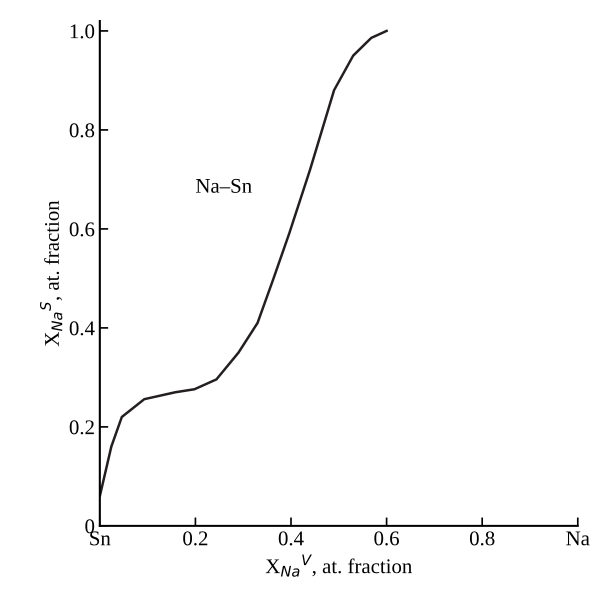 Image resolution: width=605 pixels, height=601 pixels. I want to click on y-tick-label: 1.0, so click(82, 31).